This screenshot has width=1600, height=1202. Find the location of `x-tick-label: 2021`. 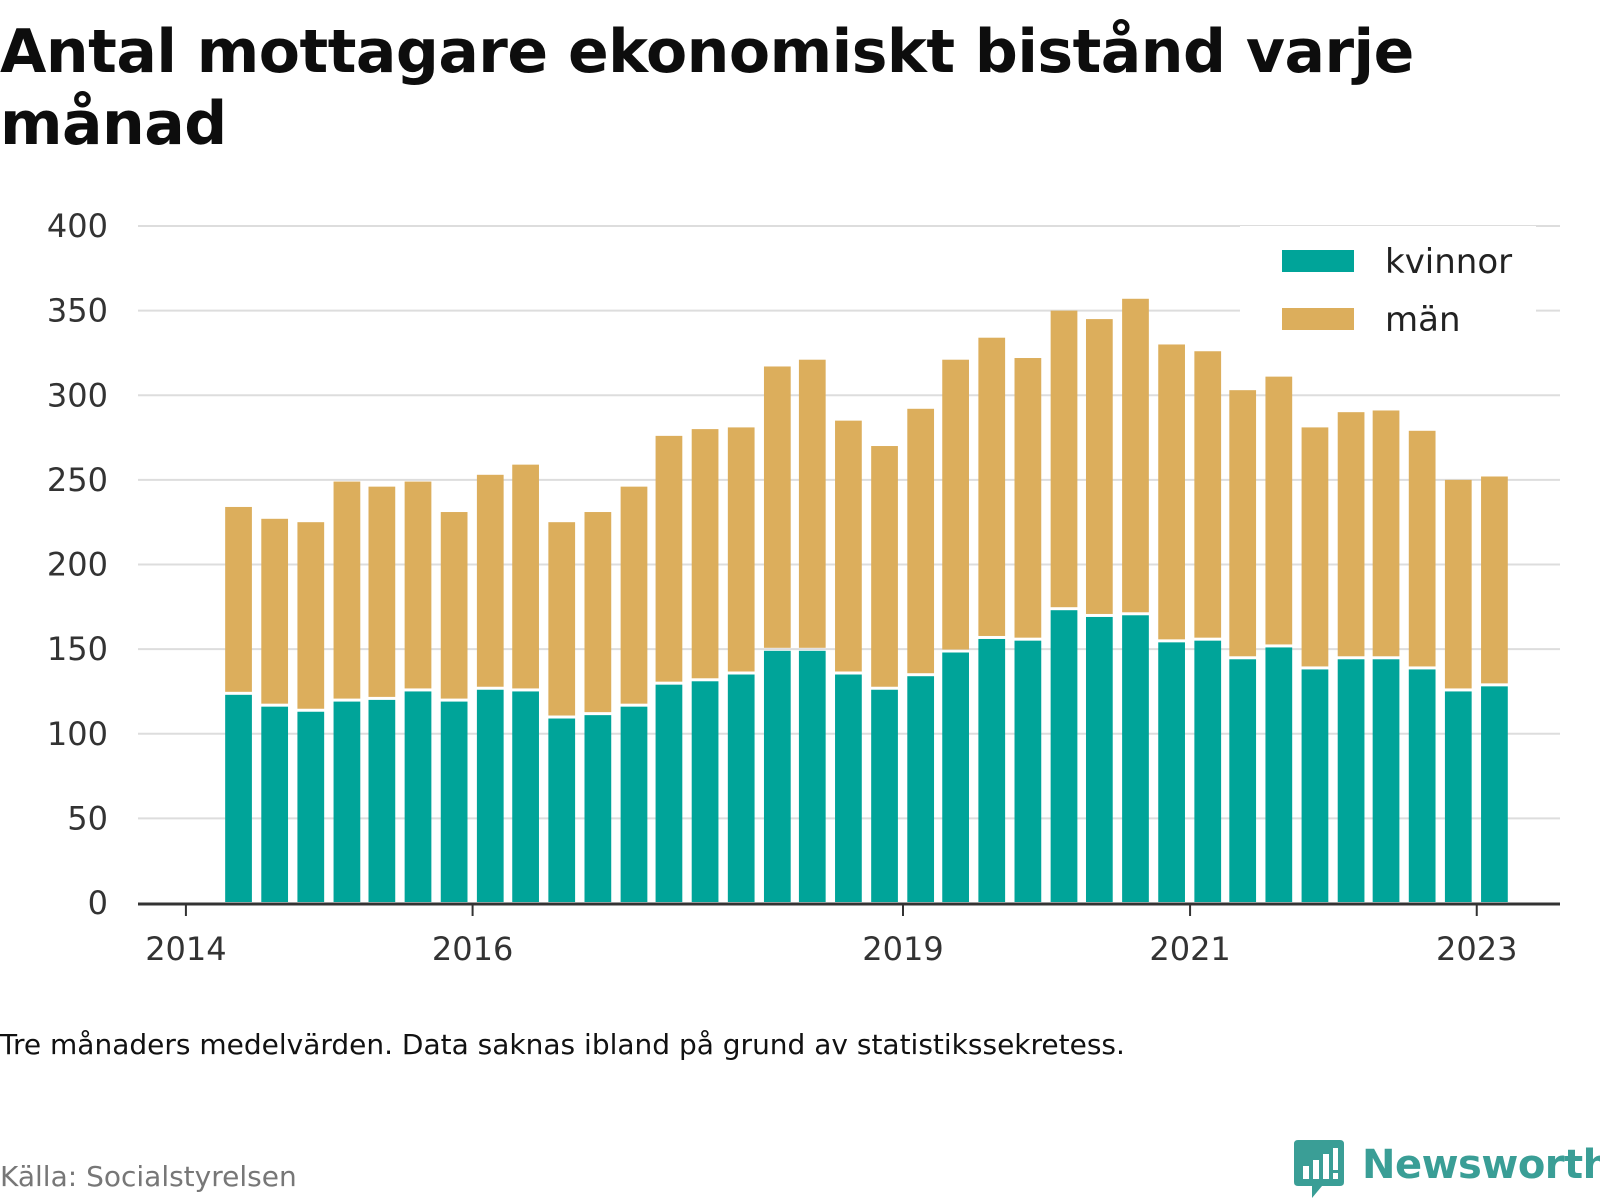

x-tick-label: 2021 is located at coordinates (1189, 949).